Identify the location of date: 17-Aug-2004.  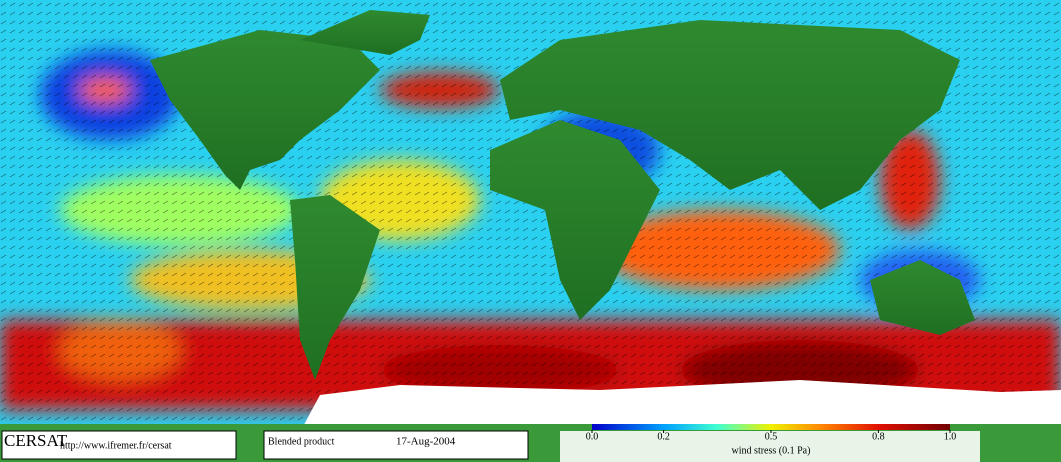
(426, 442).